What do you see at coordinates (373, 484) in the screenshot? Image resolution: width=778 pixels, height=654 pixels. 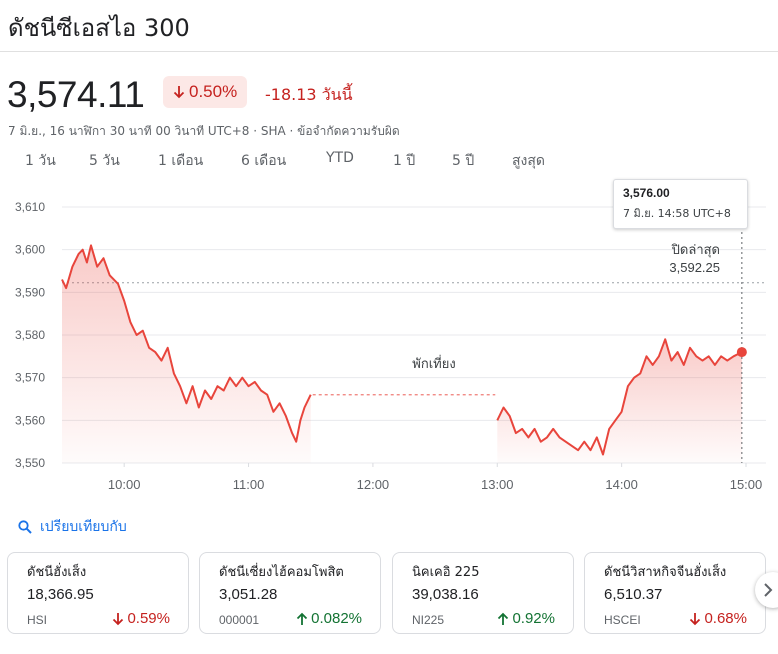 I see `x-tick-label: 12:00` at bounding box center [373, 484].